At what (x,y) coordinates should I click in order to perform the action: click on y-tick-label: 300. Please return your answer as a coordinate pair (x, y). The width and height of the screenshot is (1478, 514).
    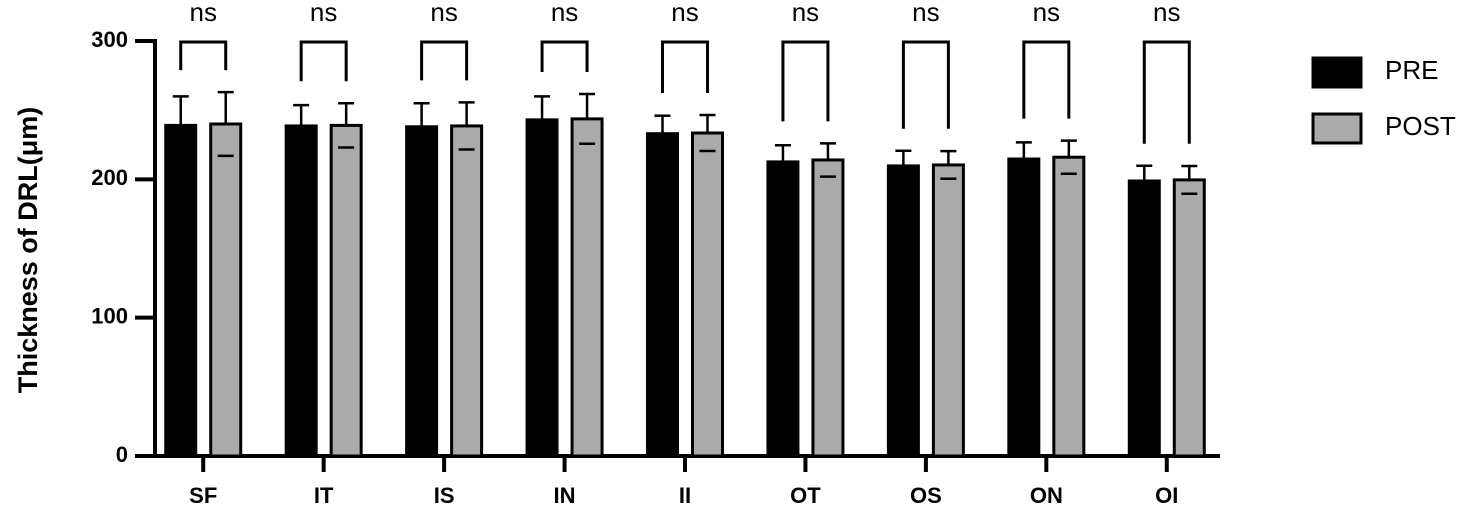
    Looking at the image, I should click on (109, 39).